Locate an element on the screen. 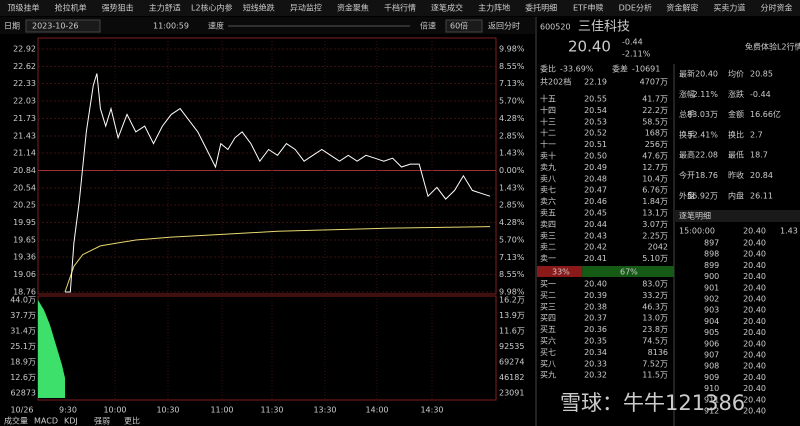 This screenshot has width=800, height=426. book-label: 卖七 is located at coordinates (548, 190).